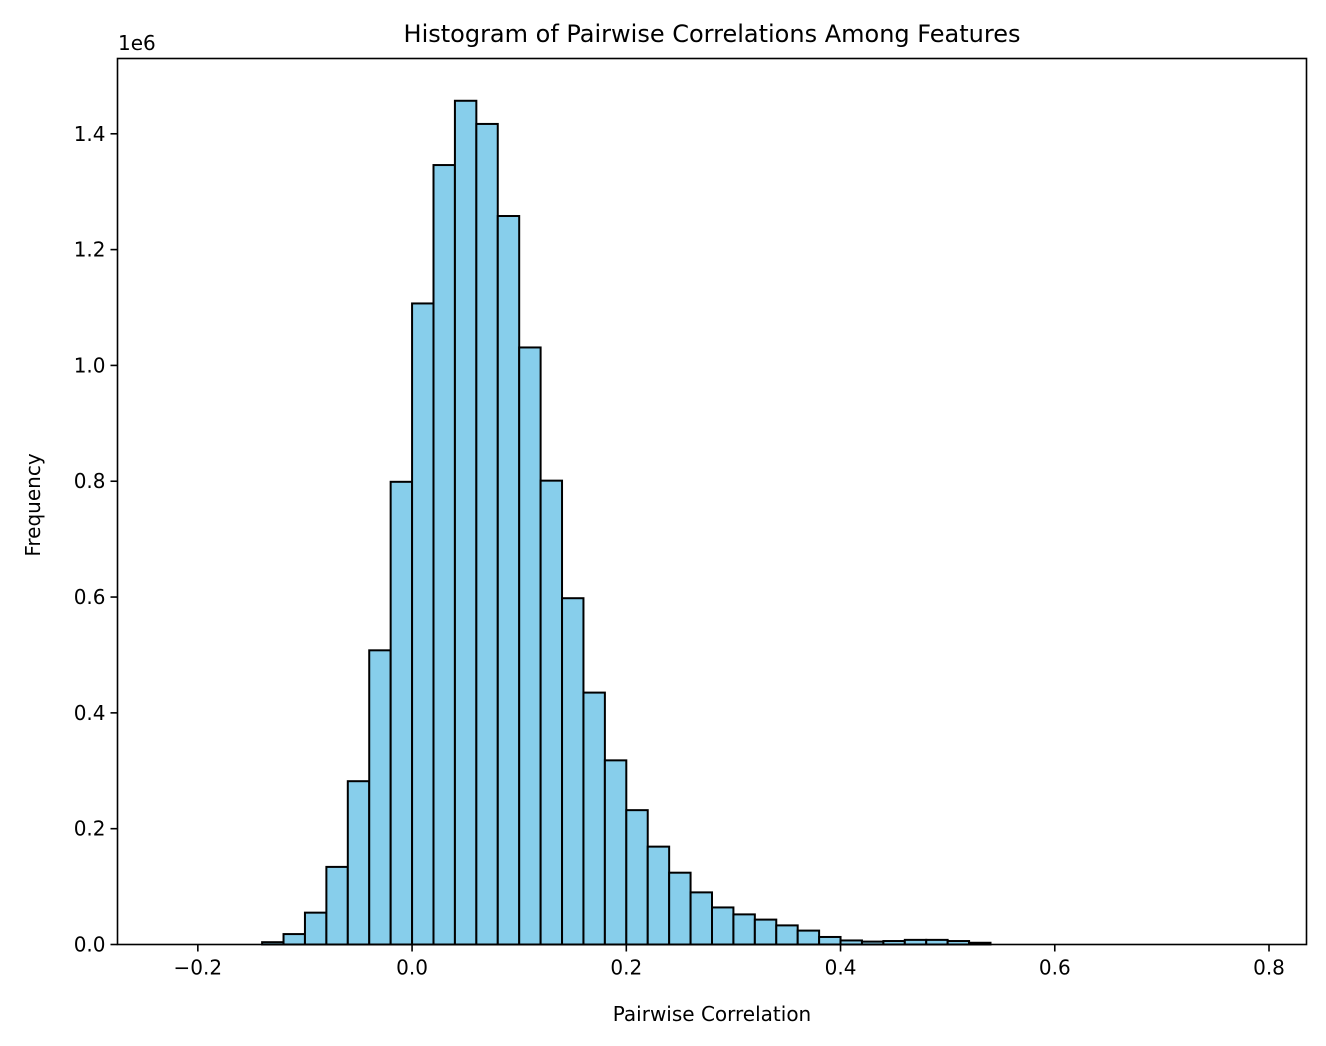  What do you see at coordinates (712, 1014) in the screenshot?
I see `x-axis-title: Pairwise Correlation` at bounding box center [712, 1014].